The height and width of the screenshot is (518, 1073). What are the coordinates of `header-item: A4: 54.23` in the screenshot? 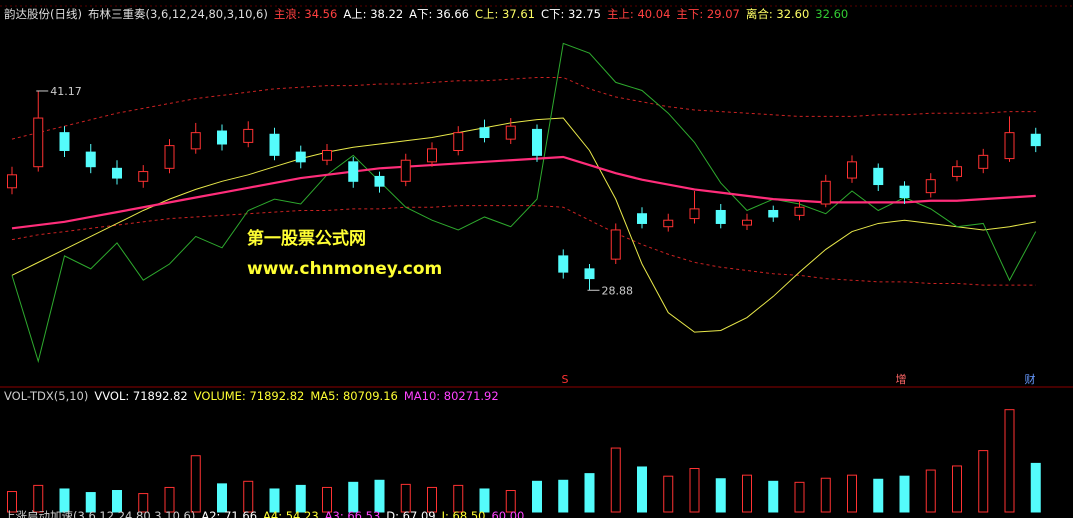 It's located at (291, 513).